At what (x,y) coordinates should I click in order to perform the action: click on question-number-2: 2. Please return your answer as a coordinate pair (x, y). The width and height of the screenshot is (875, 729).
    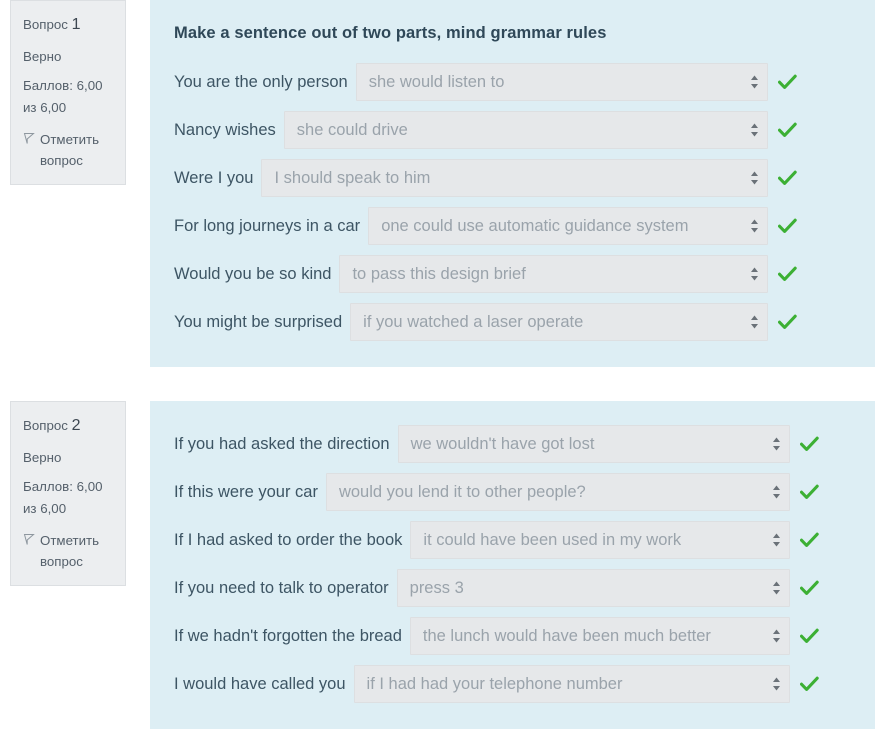
    Looking at the image, I should click on (76, 425).